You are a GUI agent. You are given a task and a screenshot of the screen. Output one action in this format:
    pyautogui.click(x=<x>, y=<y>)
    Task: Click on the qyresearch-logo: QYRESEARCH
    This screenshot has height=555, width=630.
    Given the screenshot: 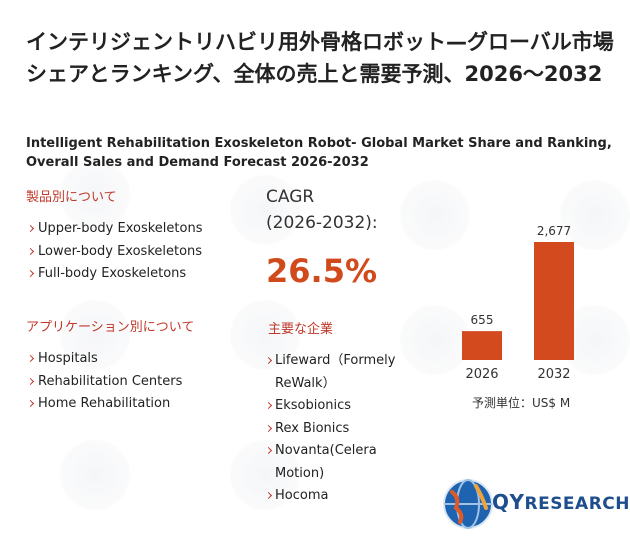 What is the action you would take?
    pyautogui.click(x=536, y=503)
    